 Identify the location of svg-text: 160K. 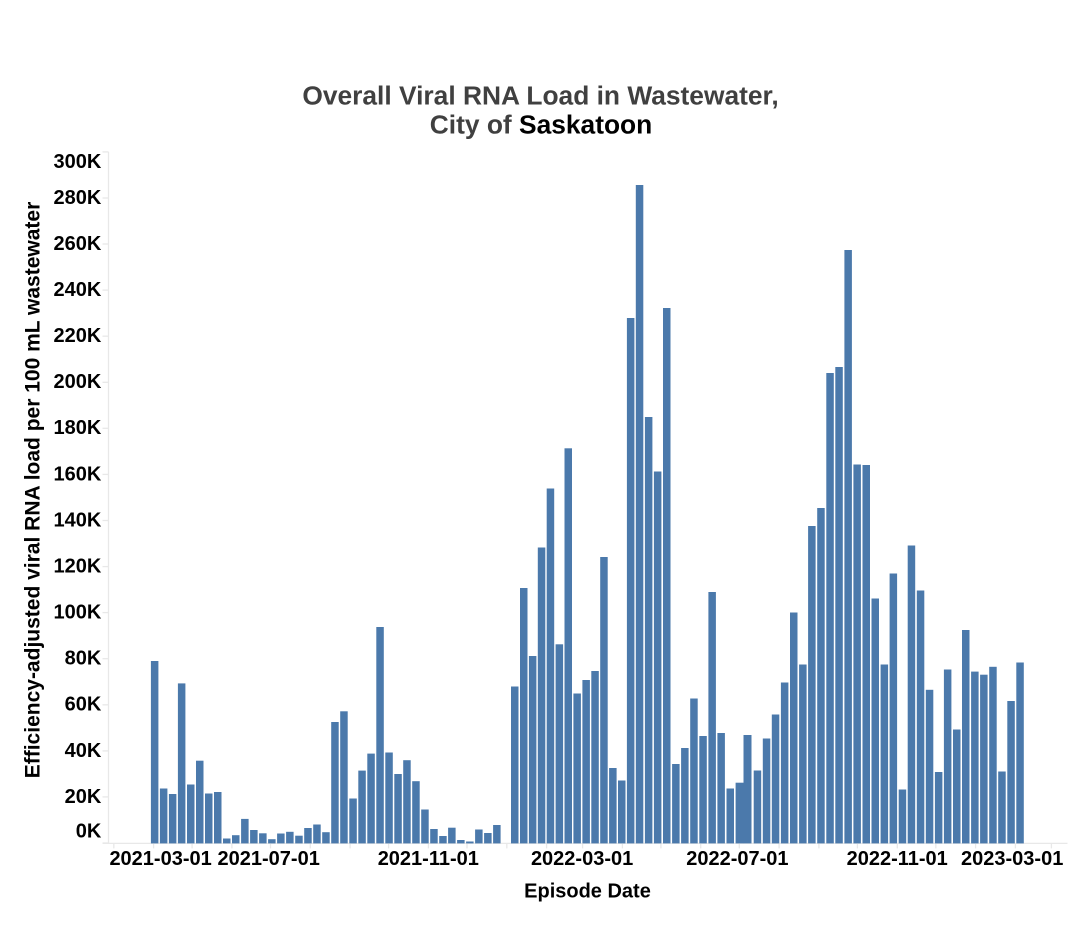
(77, 474).